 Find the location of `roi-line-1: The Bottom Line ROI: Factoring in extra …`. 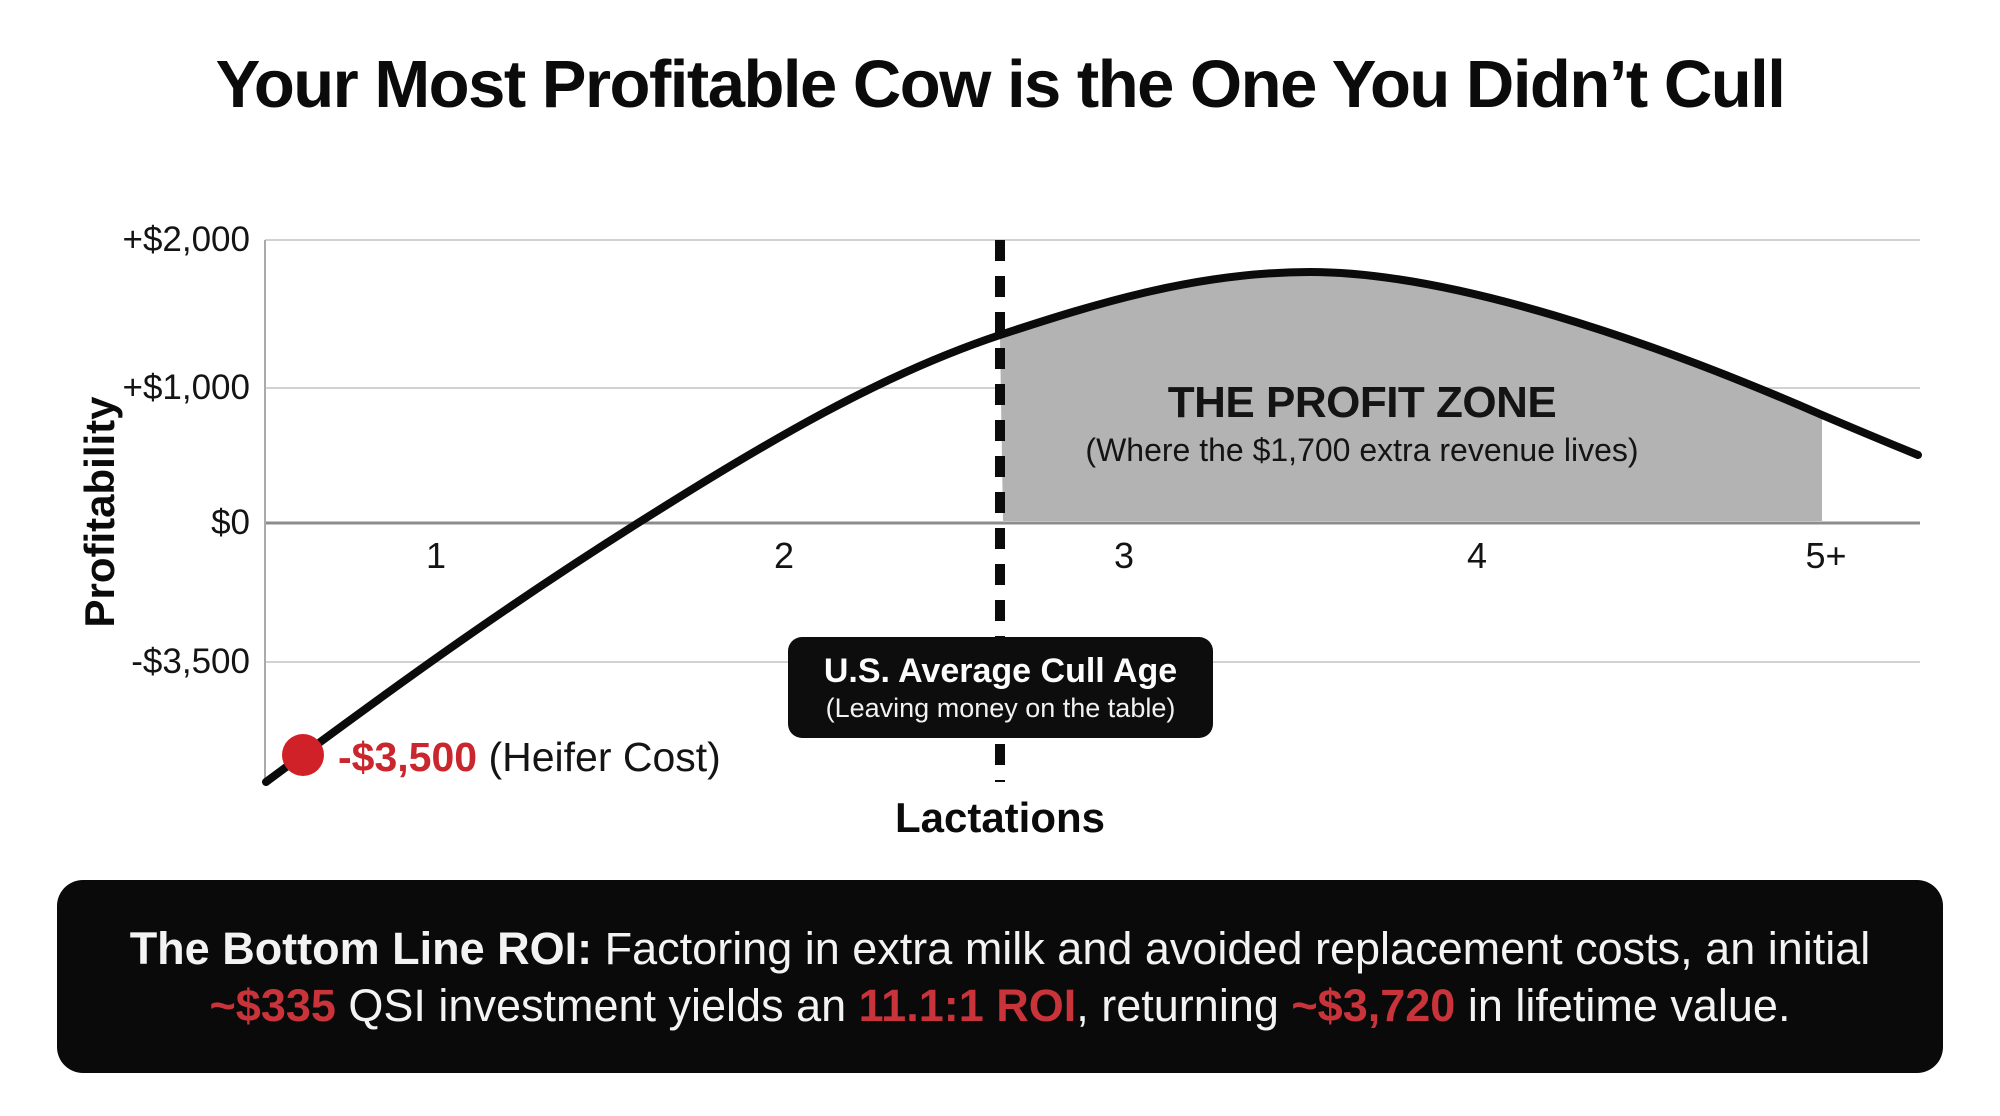

roi-line-1: The Bottom Line ROI: Factoring in extra … is located at coordinates (1000, 948).